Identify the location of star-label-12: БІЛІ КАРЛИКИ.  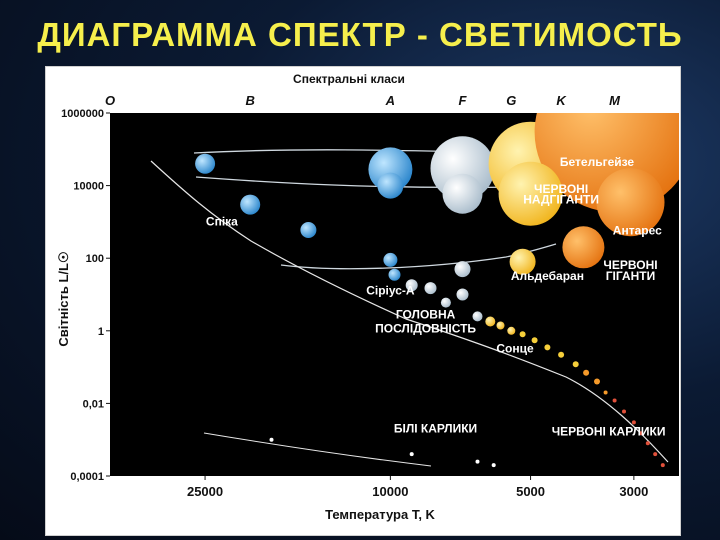
(435, 428).